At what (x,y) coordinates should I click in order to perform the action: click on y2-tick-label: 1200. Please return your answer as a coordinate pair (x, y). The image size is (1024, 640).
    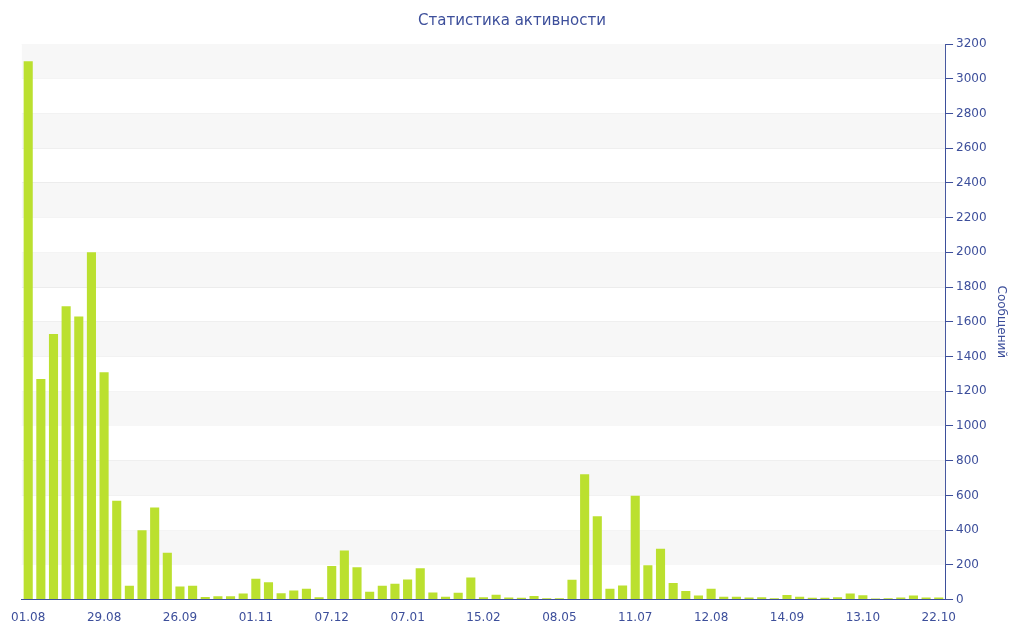
    Looking at the image, I should click on (971, 390).